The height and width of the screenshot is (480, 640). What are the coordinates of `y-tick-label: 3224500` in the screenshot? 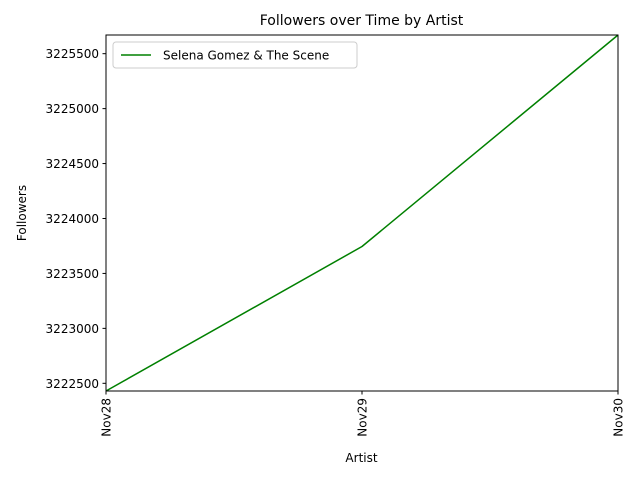 It's located at (72, 164).